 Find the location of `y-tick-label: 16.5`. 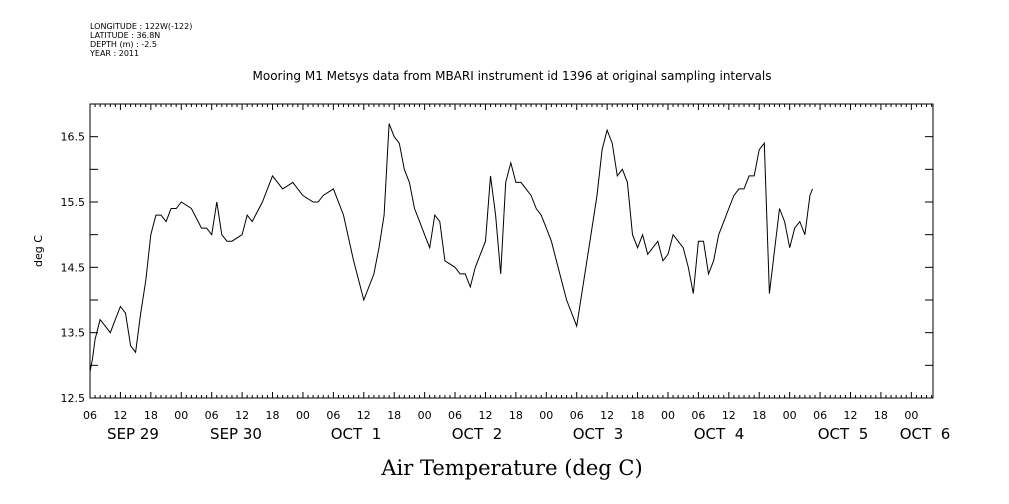

y-tick-label: 16.5 is located at coordinates (73, 137).